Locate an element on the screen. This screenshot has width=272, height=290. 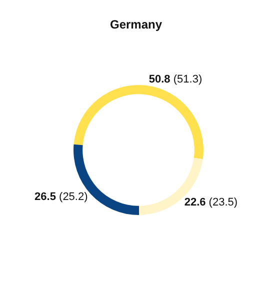
data-label: 26.5 (25.2) is located at coordinates (61, 196).